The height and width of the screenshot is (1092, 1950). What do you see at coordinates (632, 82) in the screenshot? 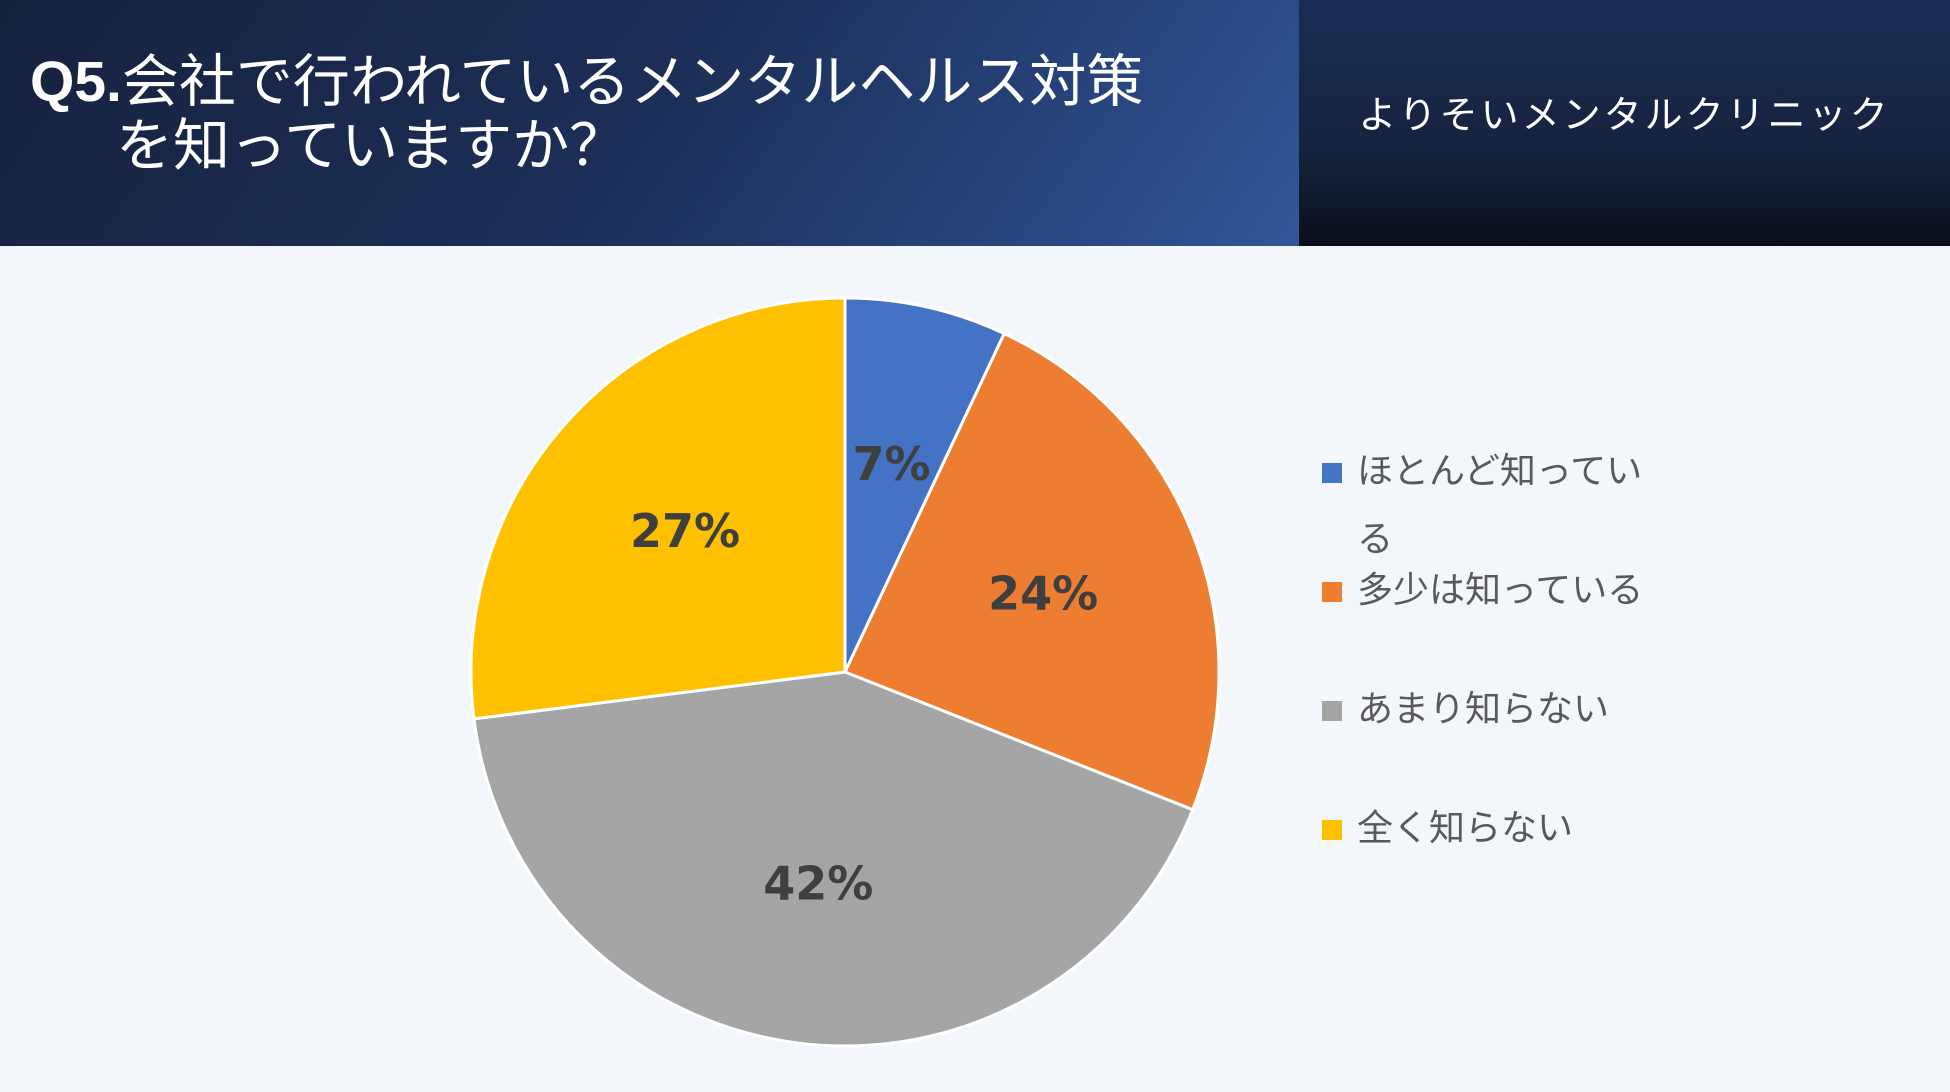
I see `question-text-line1: 会社で行われているメンタルヘルス対策` at bounding box center [632, 82].